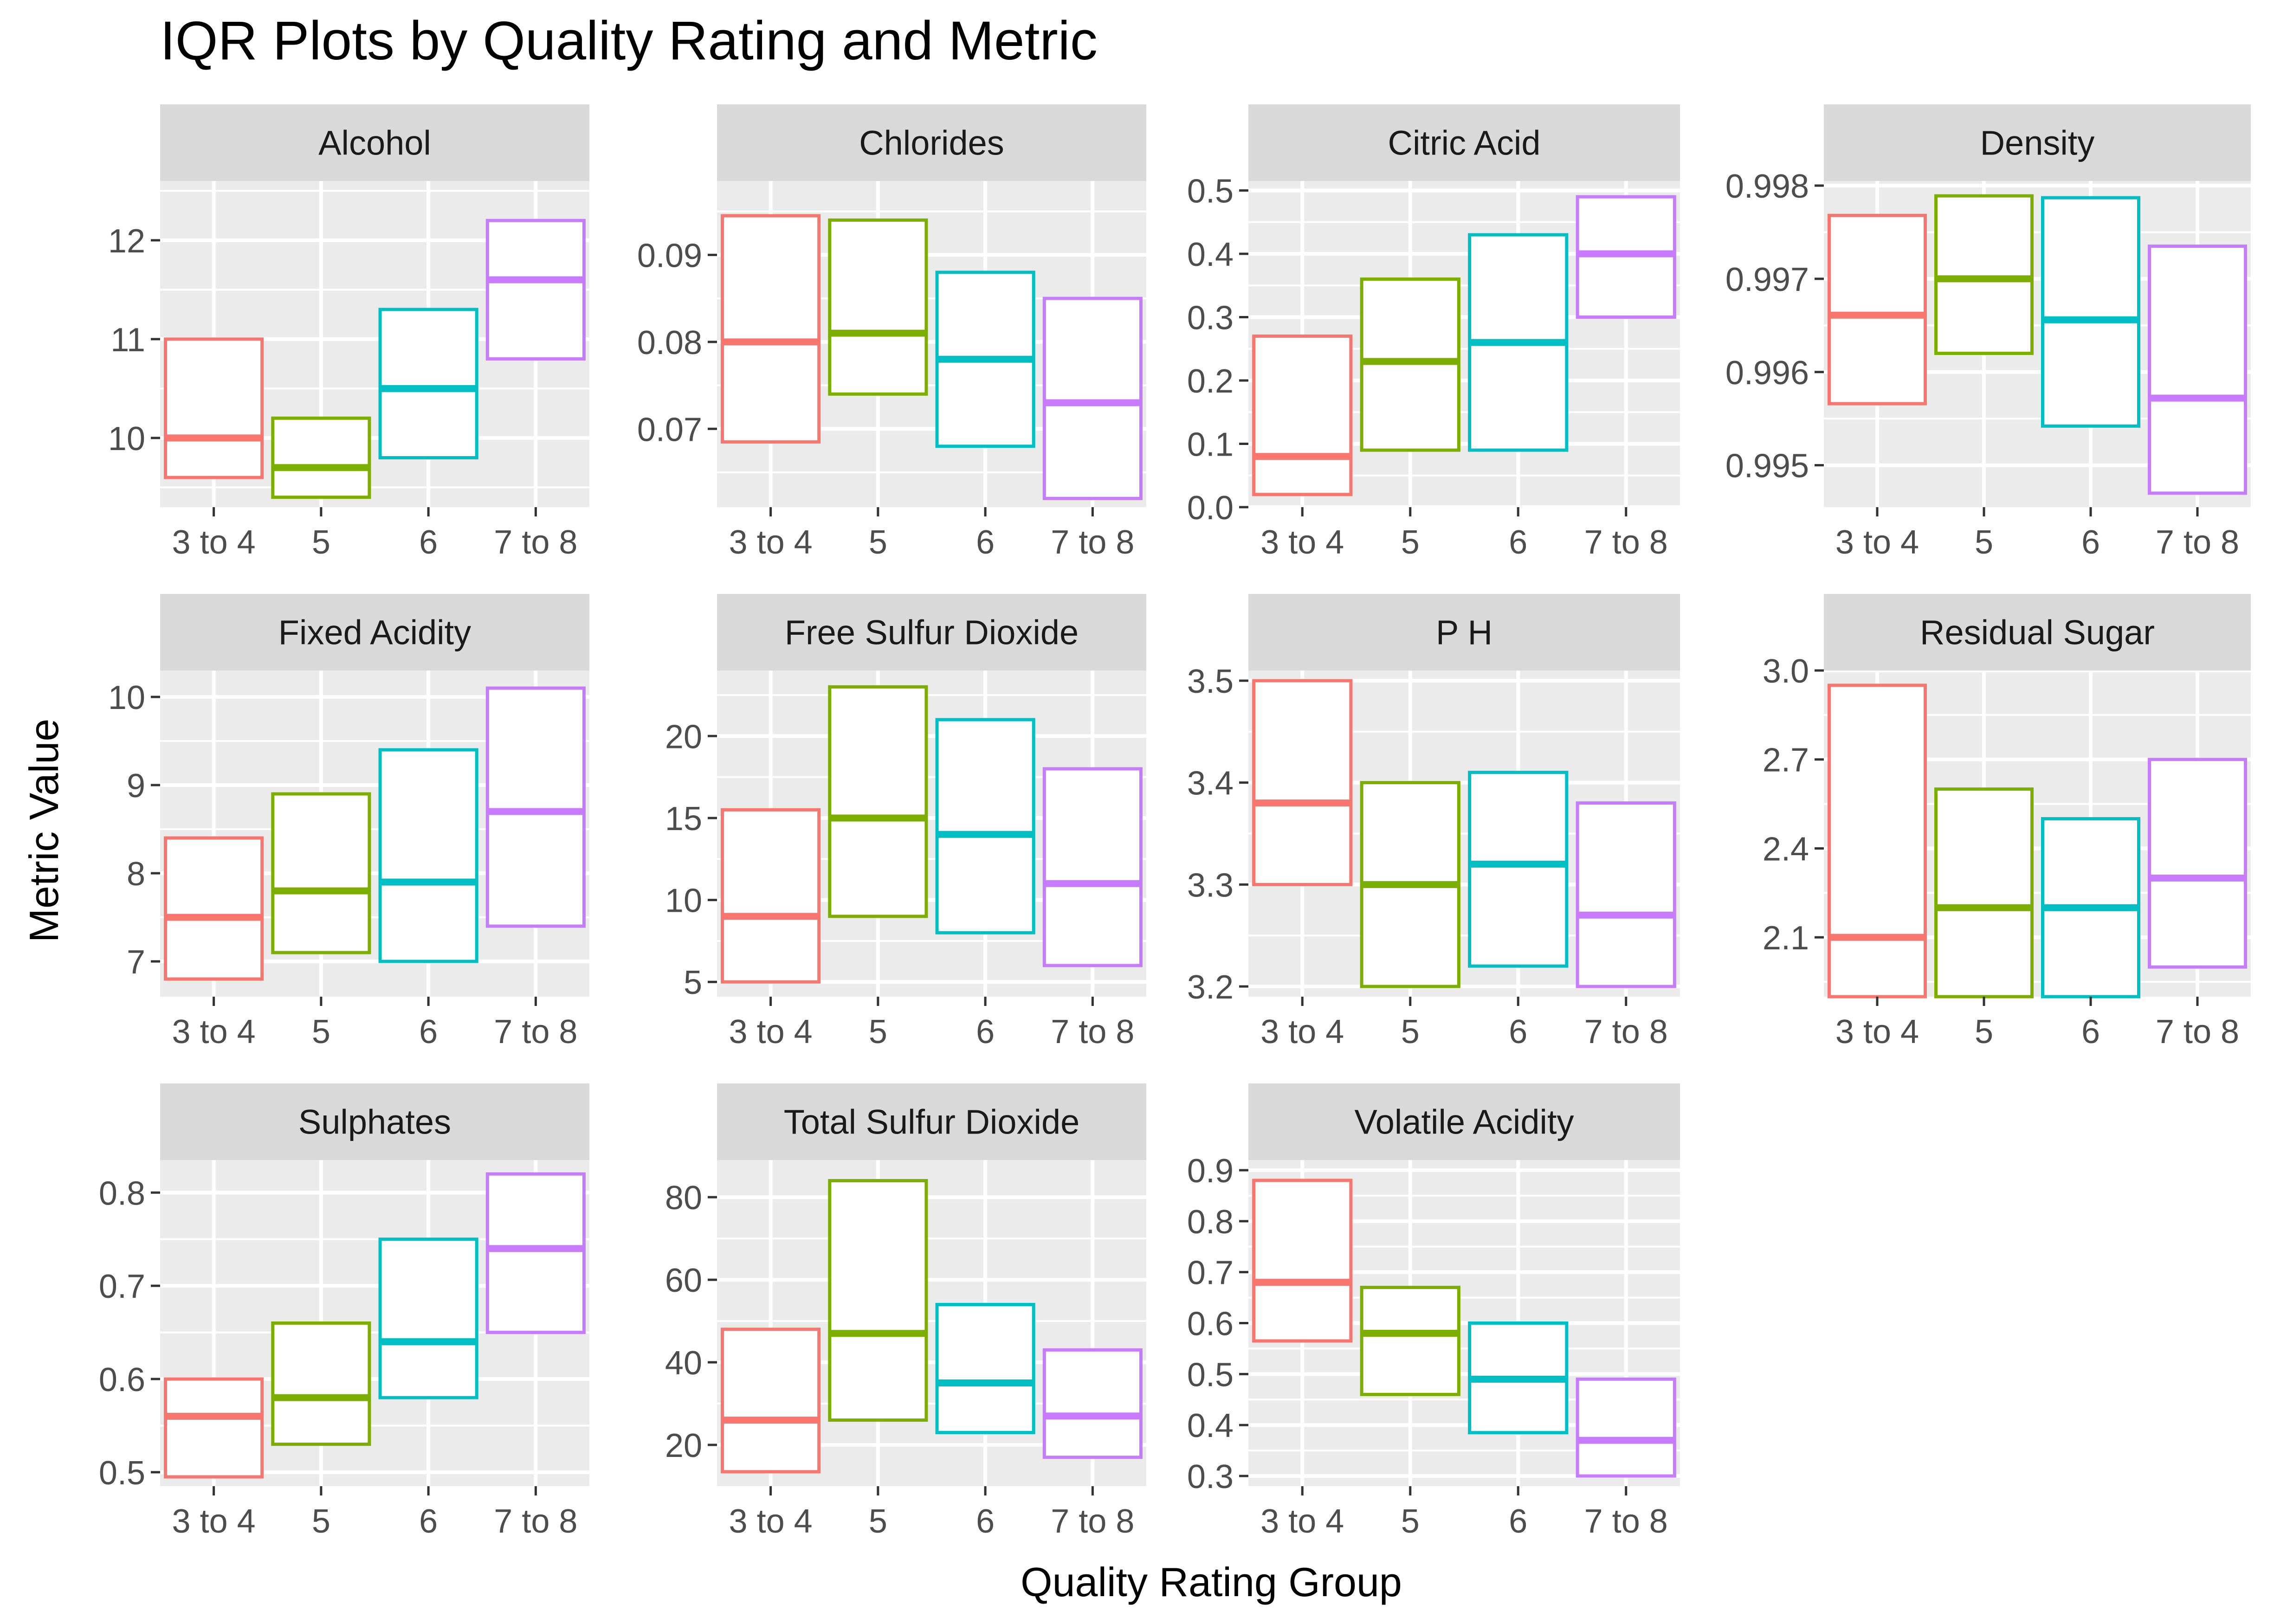 This screenshot has height=1624, width=2274. I want to click on facet-strip-label: Alcohol, so click(374, 143).